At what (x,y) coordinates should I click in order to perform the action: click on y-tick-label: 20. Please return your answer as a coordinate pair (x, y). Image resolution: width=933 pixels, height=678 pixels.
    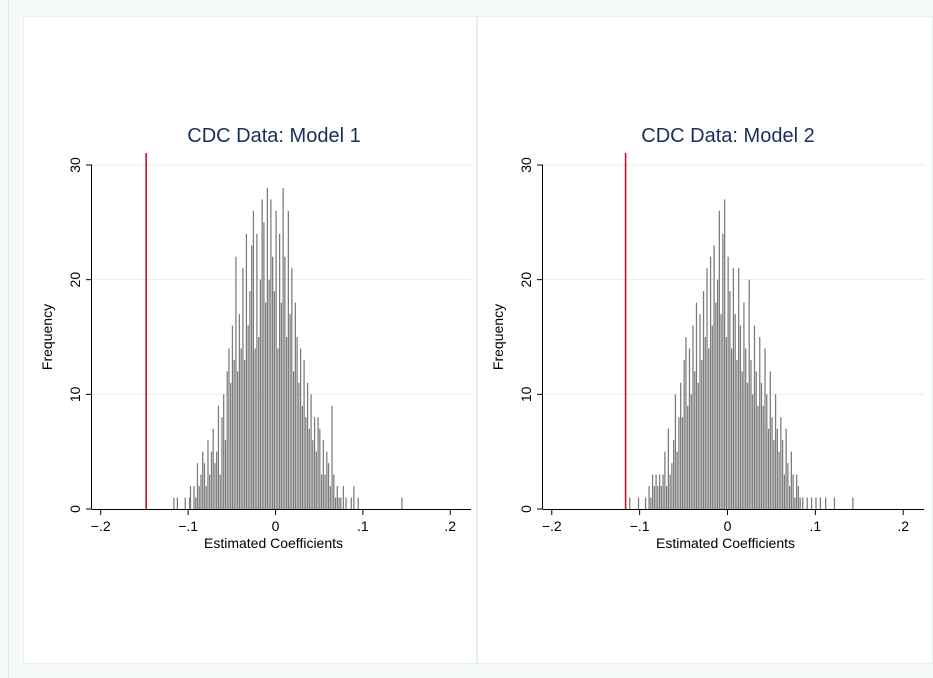
    Looking at the image, I should click on (526, 280).